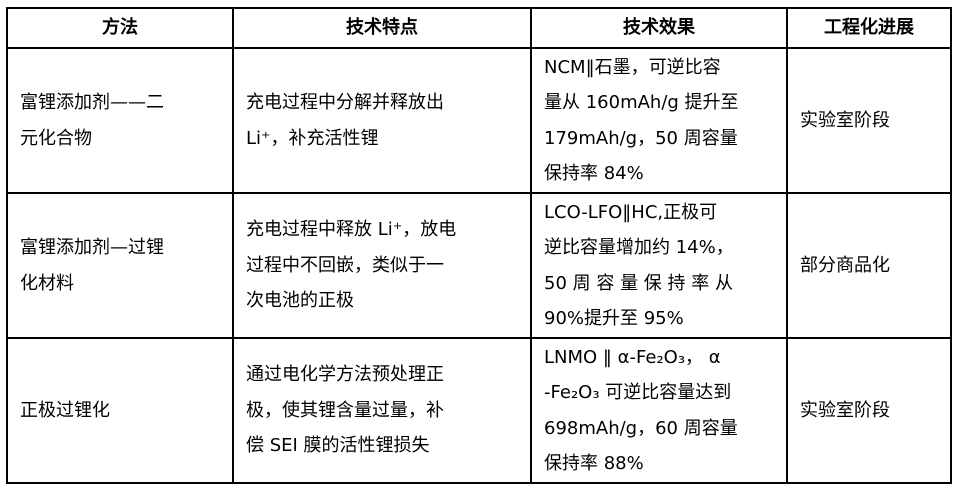 The width and height of the screenshot is (956, 502). Describe the element at coordinates (345, 375) in the screenshot. I see `cell-text-line: 通过电化学方法预处理正` at that location.